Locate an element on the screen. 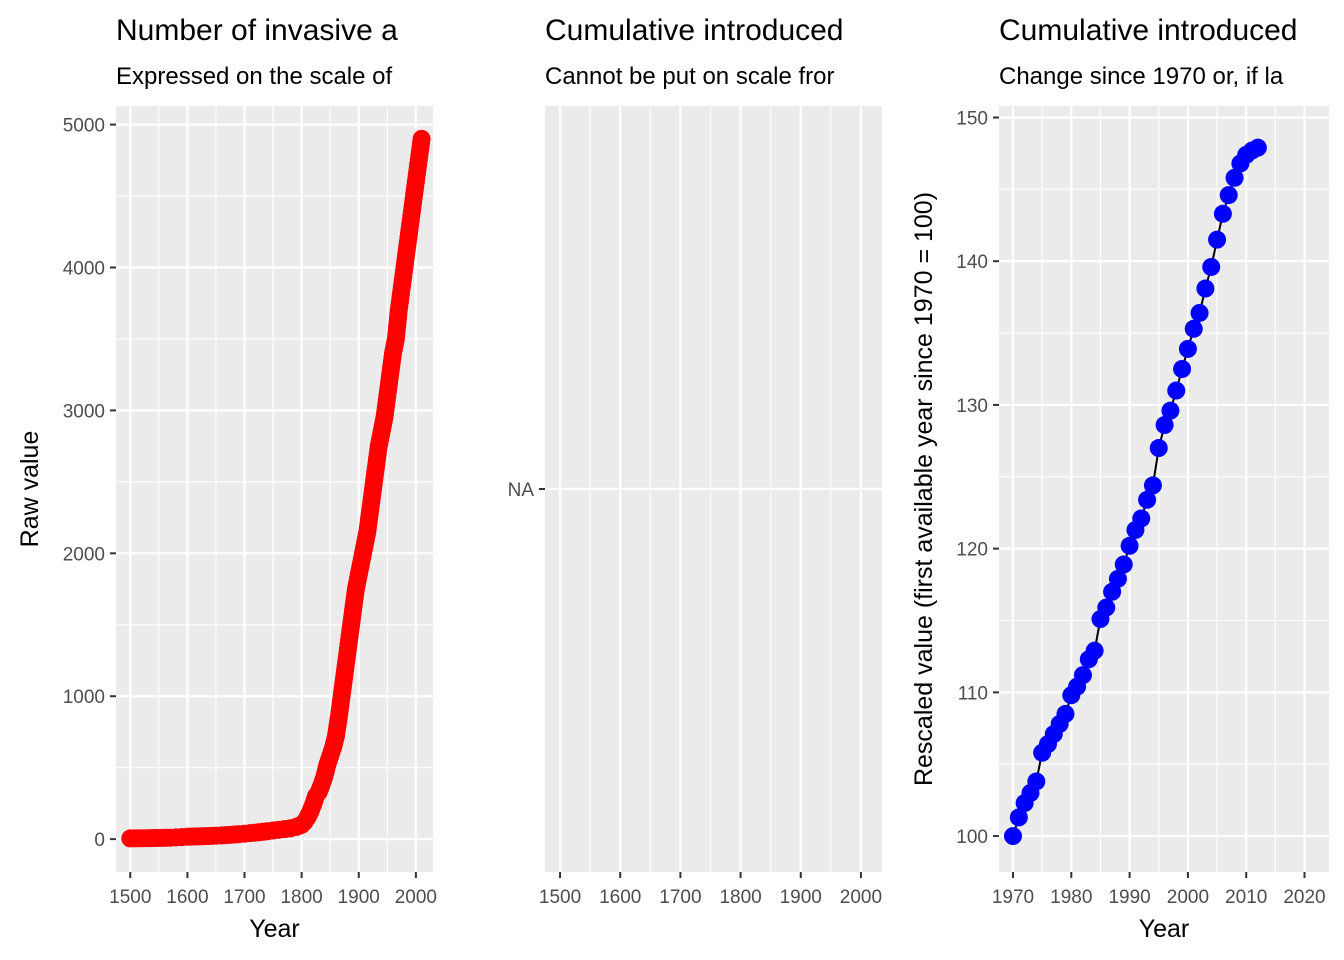  y-tick-label: 1000 is located at coordinates (84, 697).